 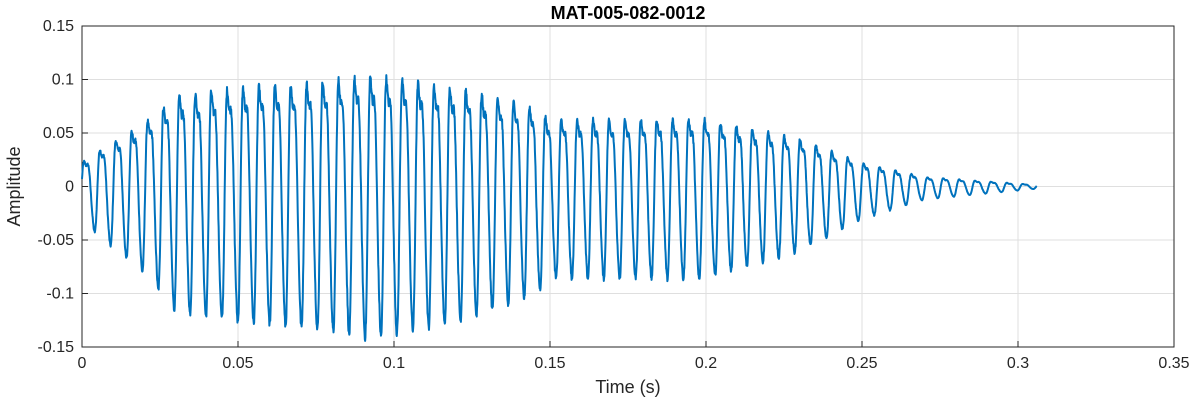 What do you see at coordinates (60, 294) in the screenshot?
I see `y-tick-label: -0.1` at bounding box center [60, 294].